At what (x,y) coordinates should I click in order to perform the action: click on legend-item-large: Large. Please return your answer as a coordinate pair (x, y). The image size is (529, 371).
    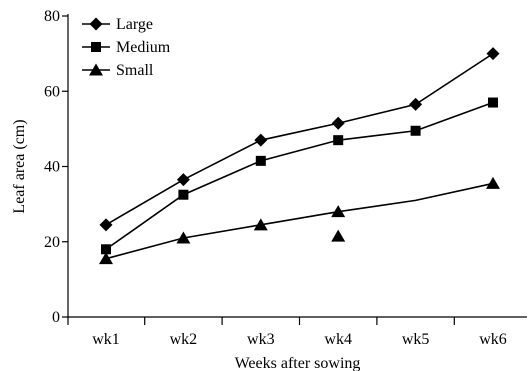
    Looking at the image, I should click on (117, 24).